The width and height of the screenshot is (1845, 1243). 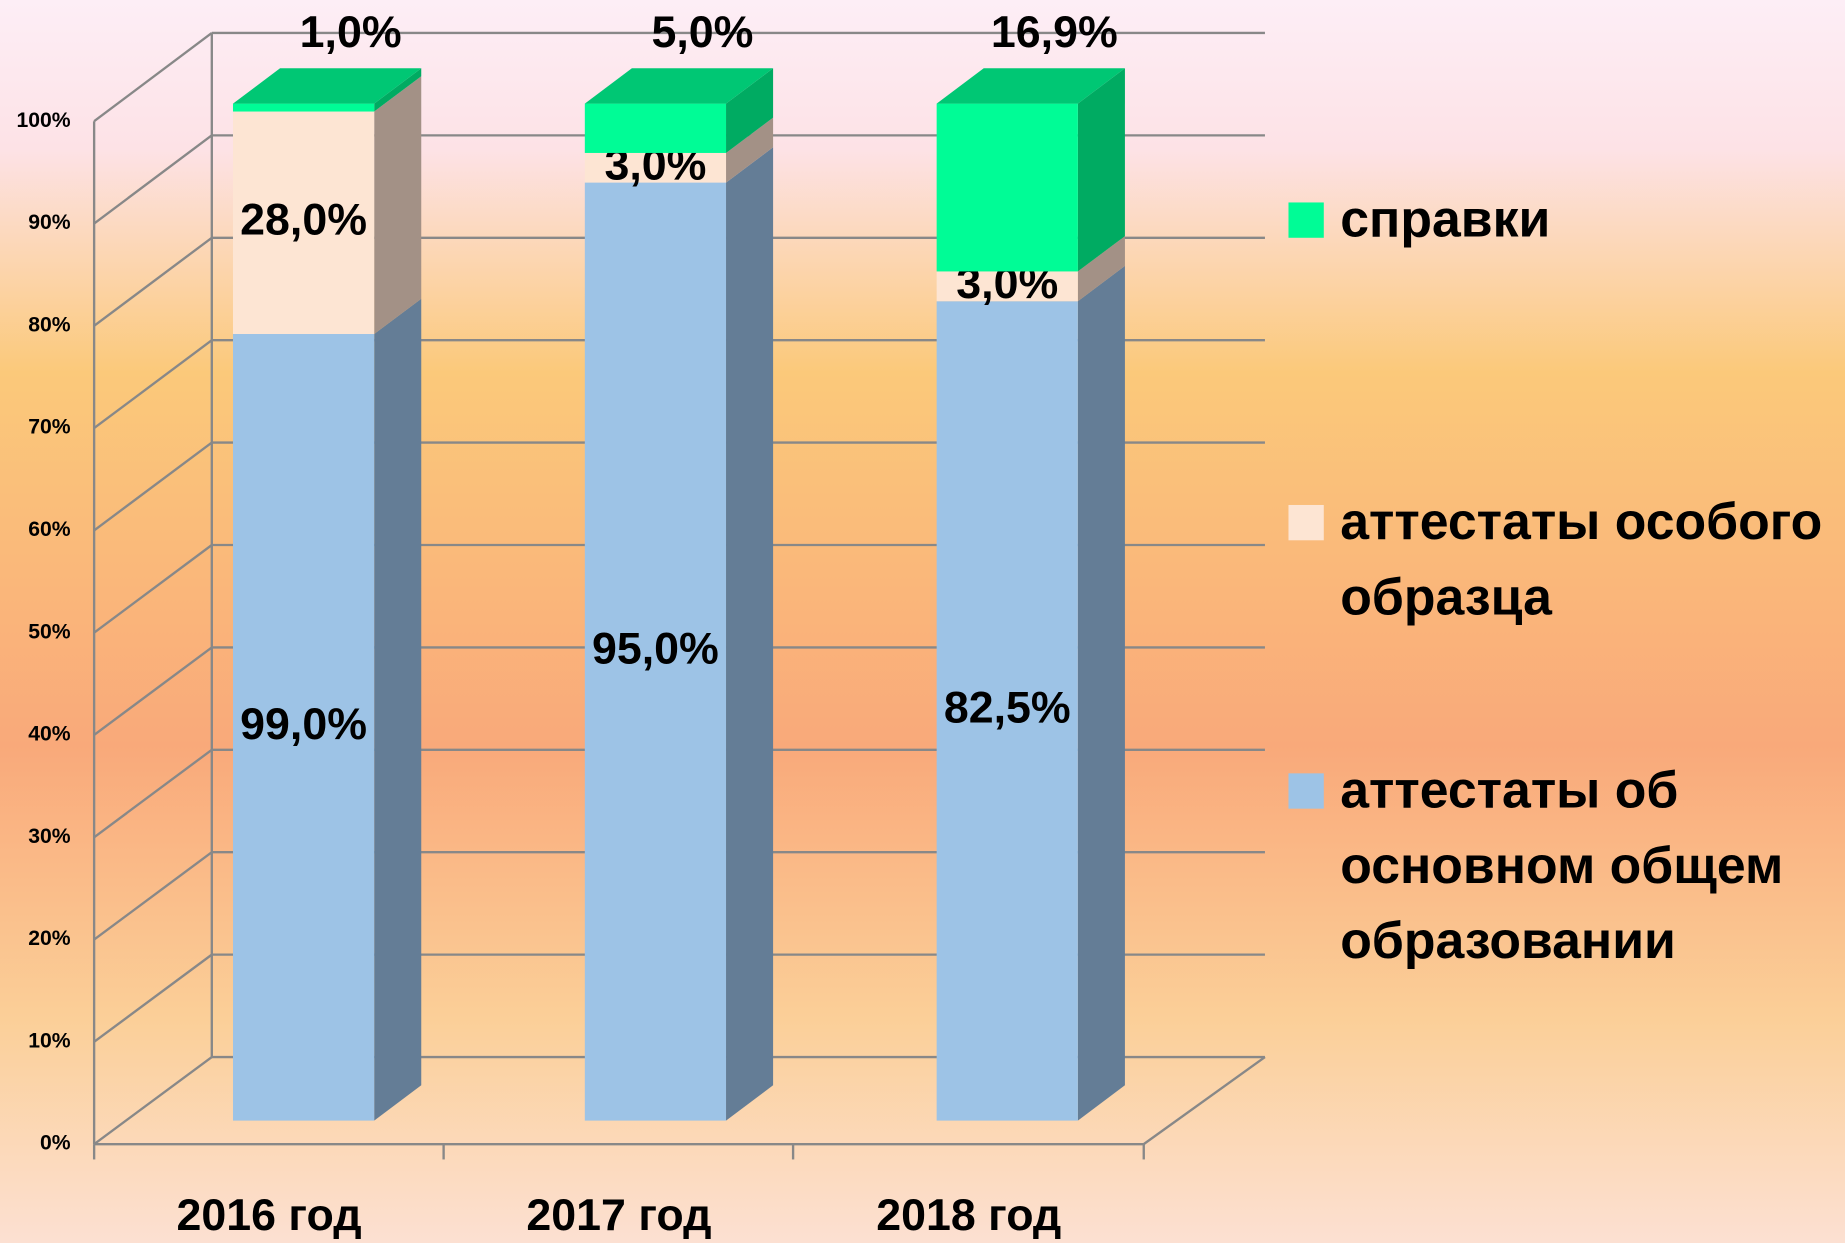 I want to click on x-tick-label: 2018 год, so click(x=968, y=1215).